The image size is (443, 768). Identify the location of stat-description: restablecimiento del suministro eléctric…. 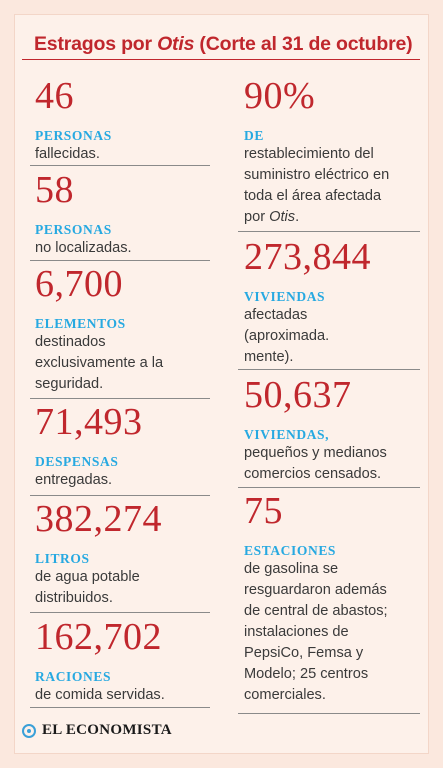
(318, 186).